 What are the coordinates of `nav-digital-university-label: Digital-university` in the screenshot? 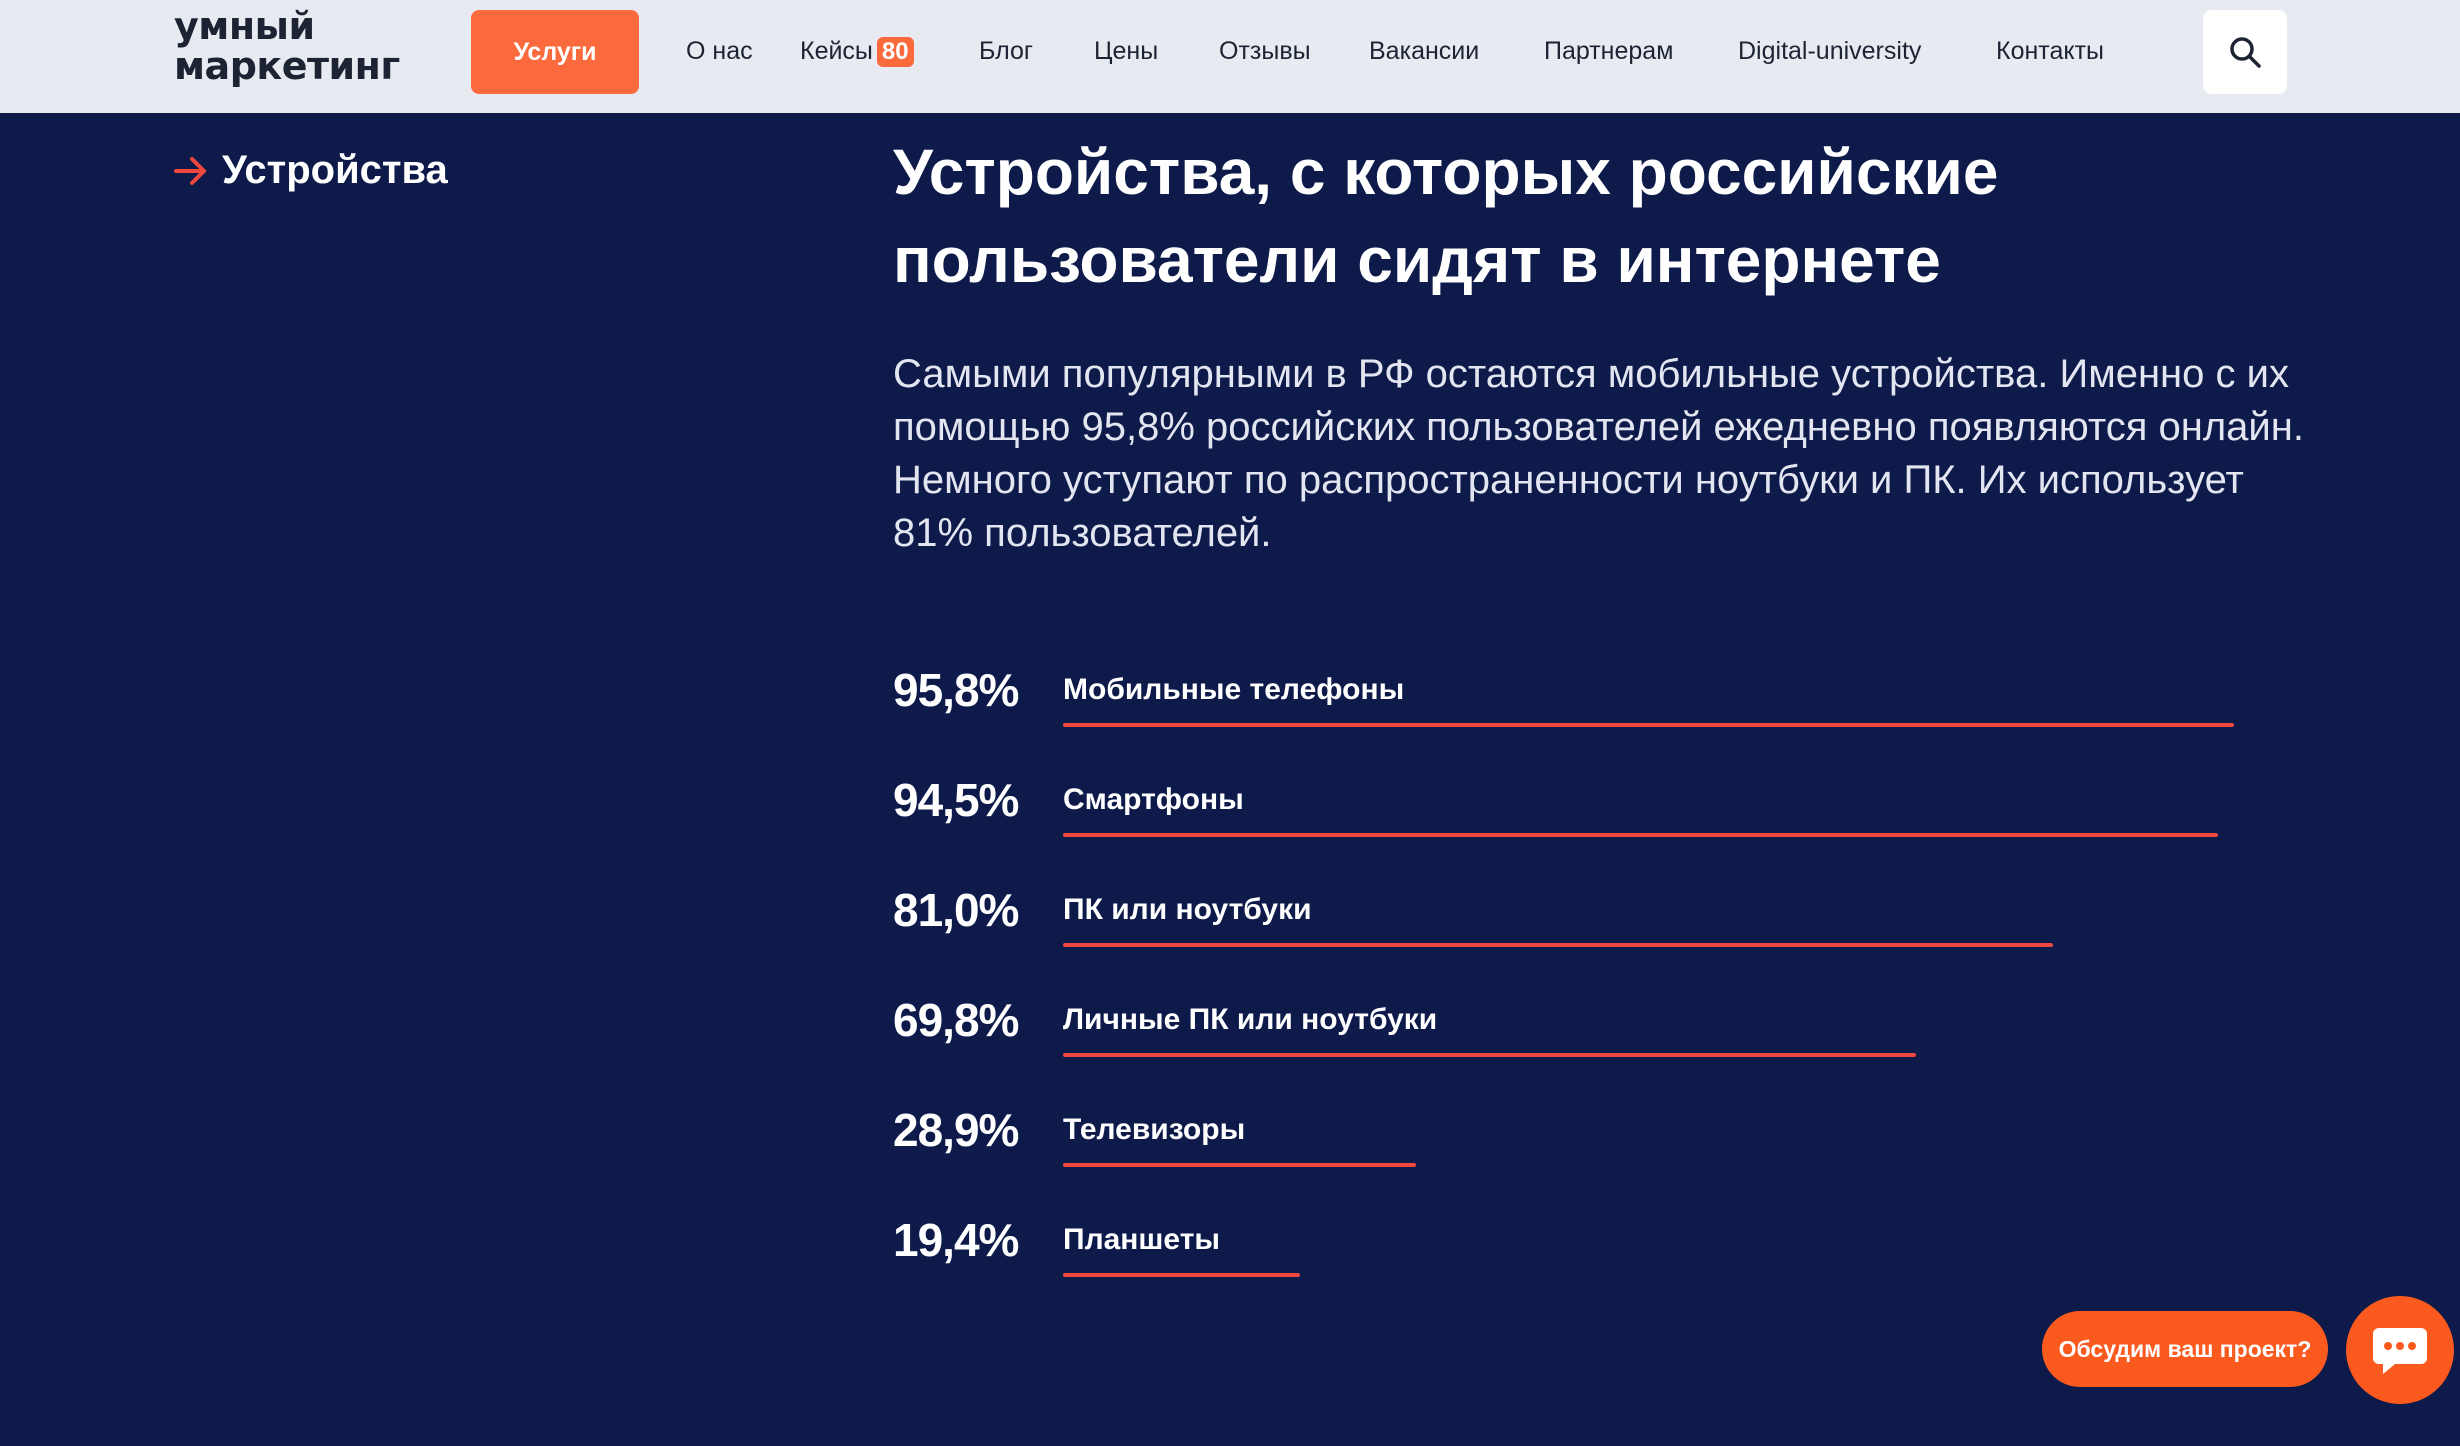 It's located at (1830, 51).